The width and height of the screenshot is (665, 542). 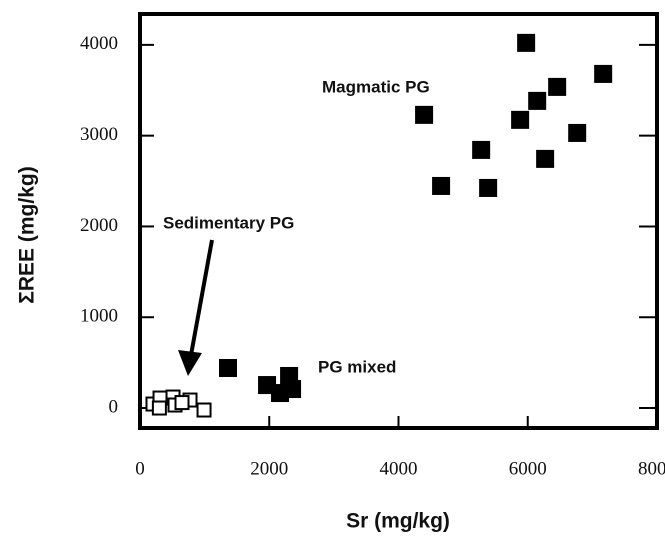 What do you see at coordinates (269, 468) in the screenshot?
I see `x-tick-label: 2000` at bounding box center [269, 468].